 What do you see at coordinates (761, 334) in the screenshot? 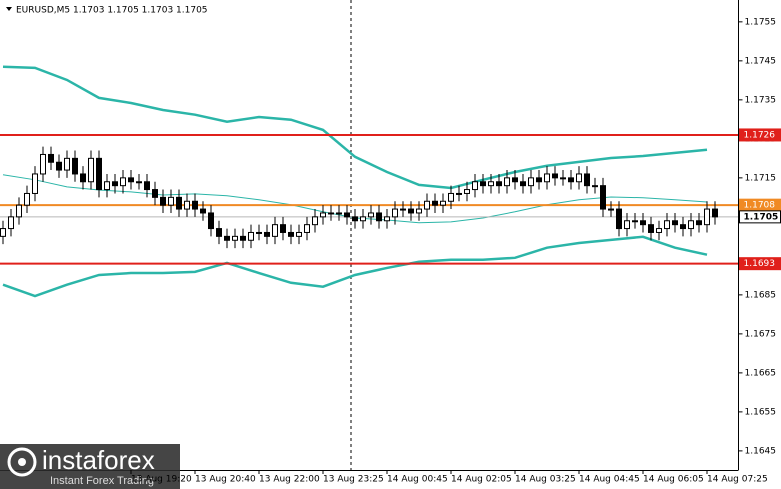
I see `y-tick-label: 1.1675` at bounding box center [761, 334].